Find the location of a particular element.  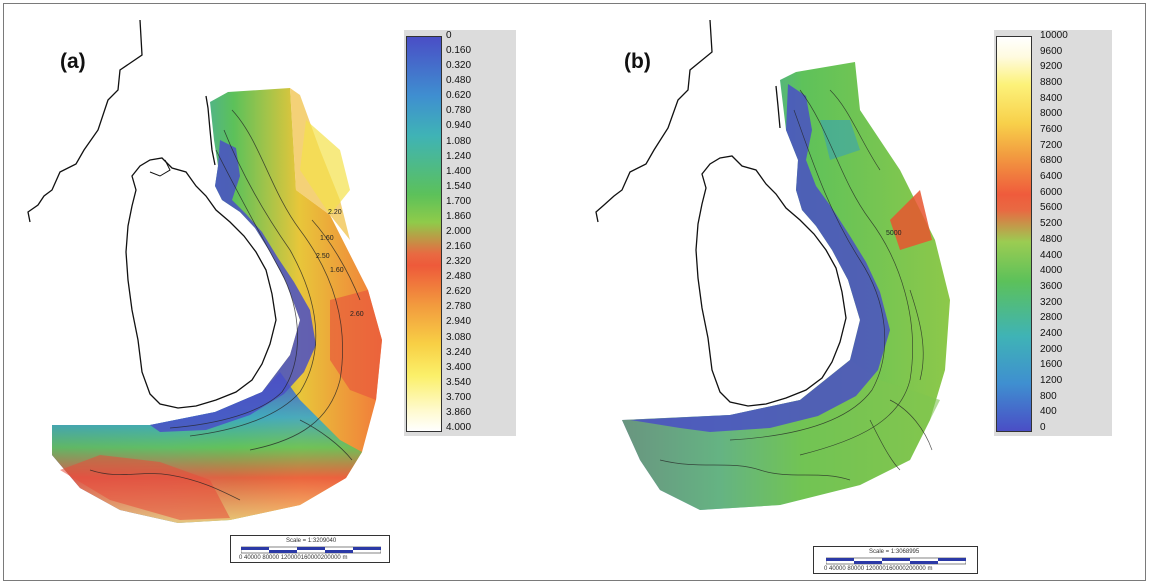

panel-a-contour-label: 2.20 is located at coordinates (335, 212).